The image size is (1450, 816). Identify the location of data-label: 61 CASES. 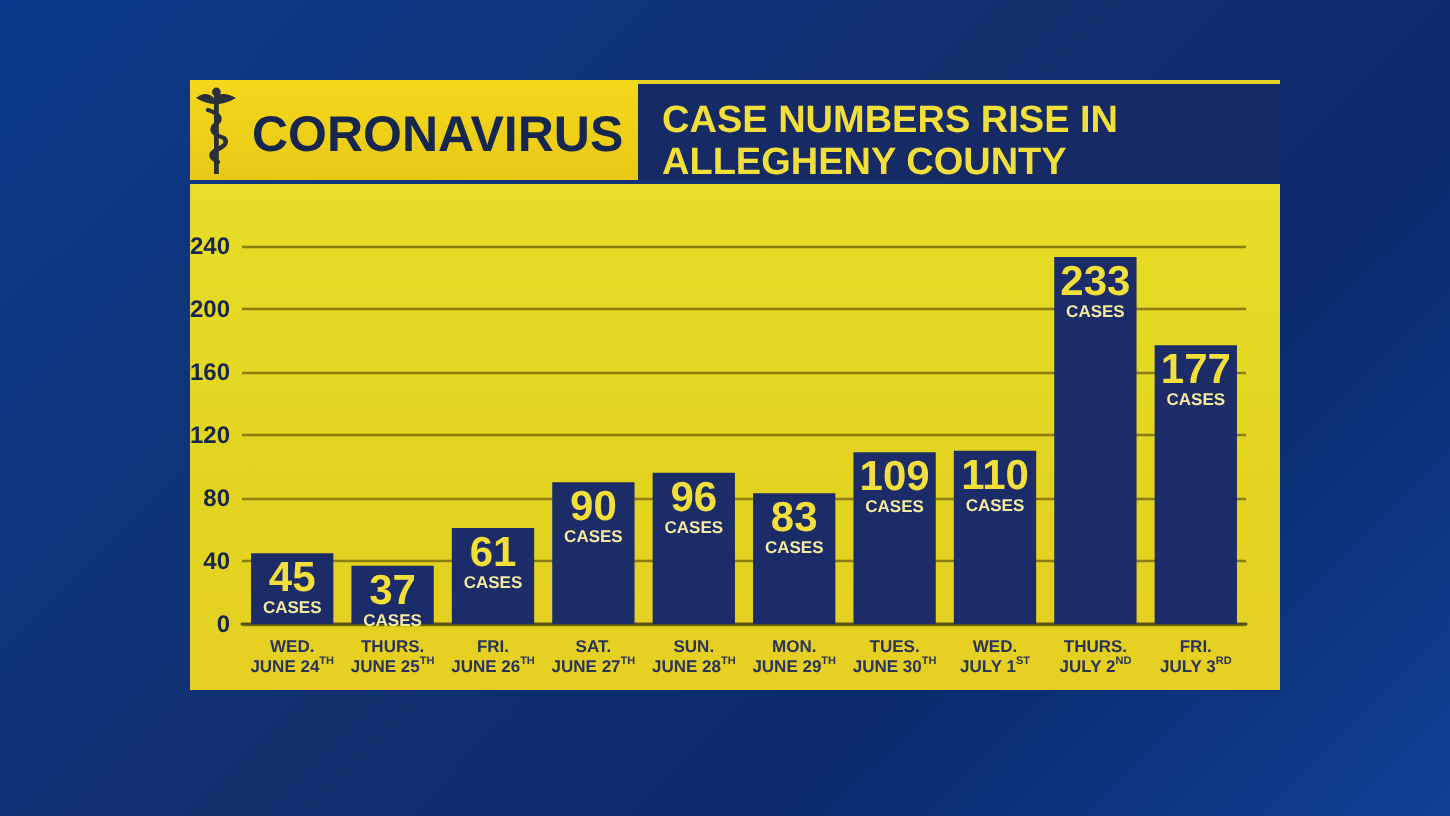
(493, 560).